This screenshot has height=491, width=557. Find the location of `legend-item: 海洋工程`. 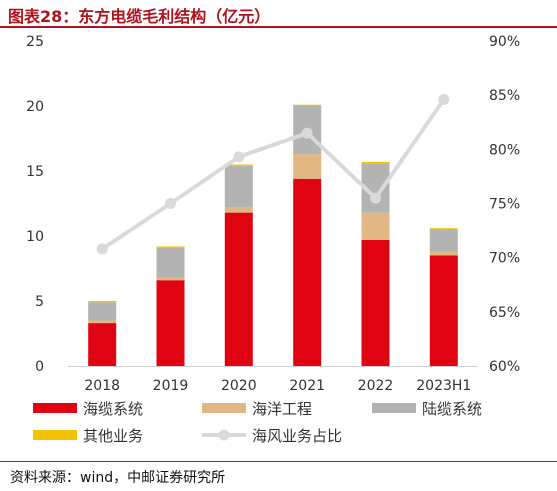

legend-item: 海洋工程 is located at coordinates (257, 409).